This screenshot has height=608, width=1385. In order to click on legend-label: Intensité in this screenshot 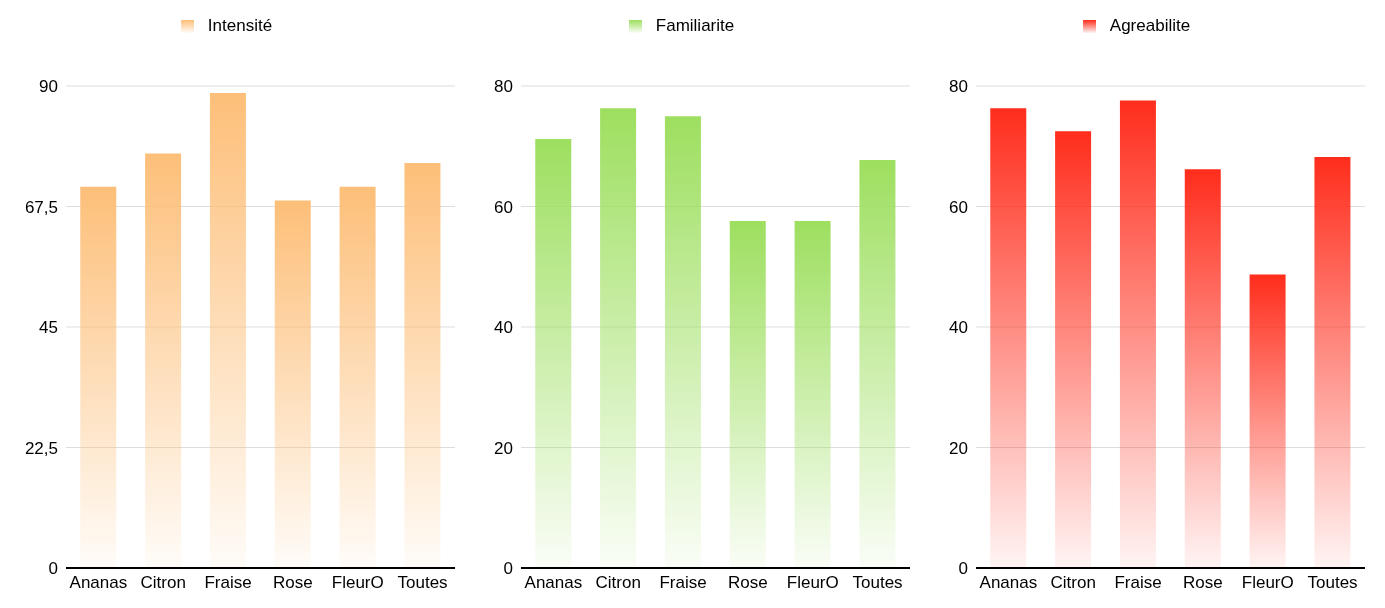, I will do `click(240, 25)`.